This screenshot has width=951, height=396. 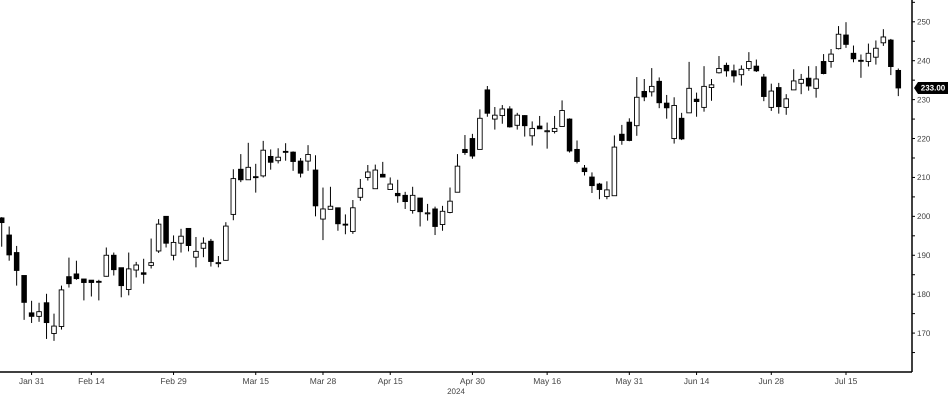 What do you see at coordinates (924, 294) in the screenshot?
I see `y-tick-label: 180` at bounding box center [924, 294].